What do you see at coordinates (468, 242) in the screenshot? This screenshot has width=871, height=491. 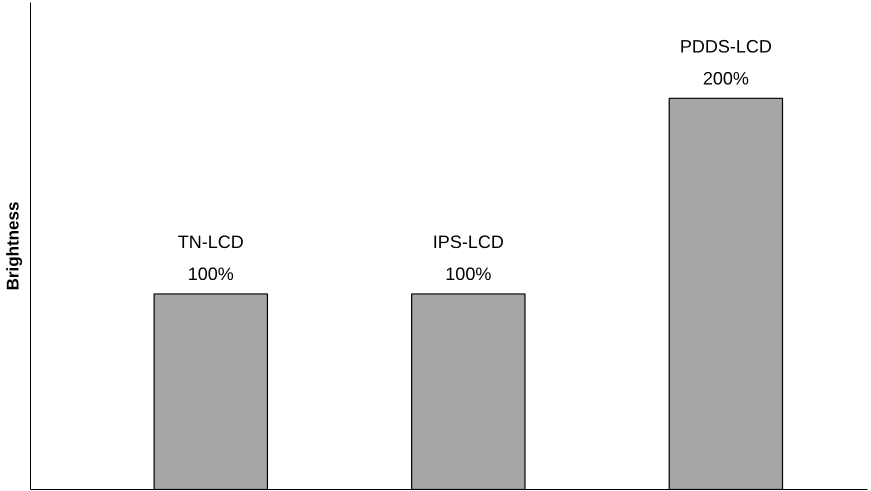 I see `x-tick-label: IPS-LCD` at bounding box center [468, 242].